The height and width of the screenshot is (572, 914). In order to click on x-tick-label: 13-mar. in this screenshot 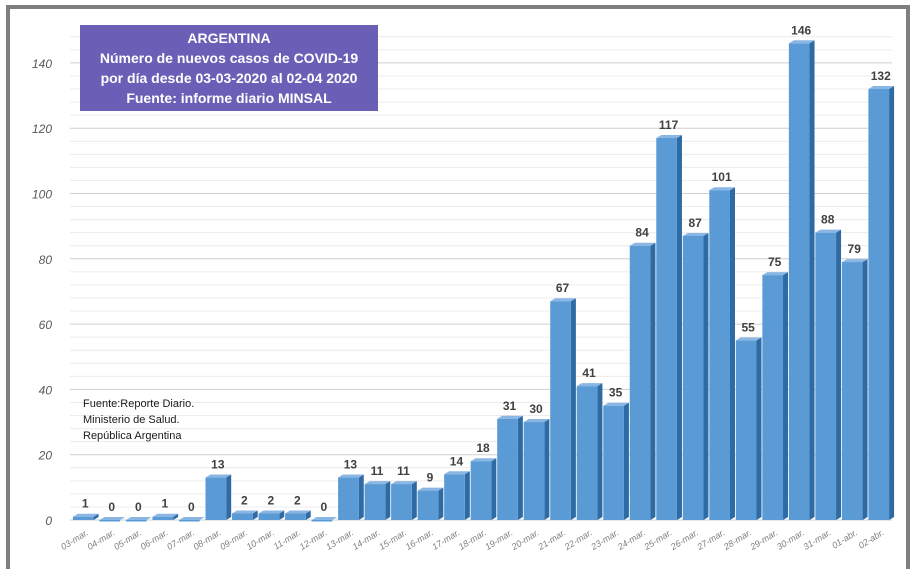, I will do `click(339, 539)`.